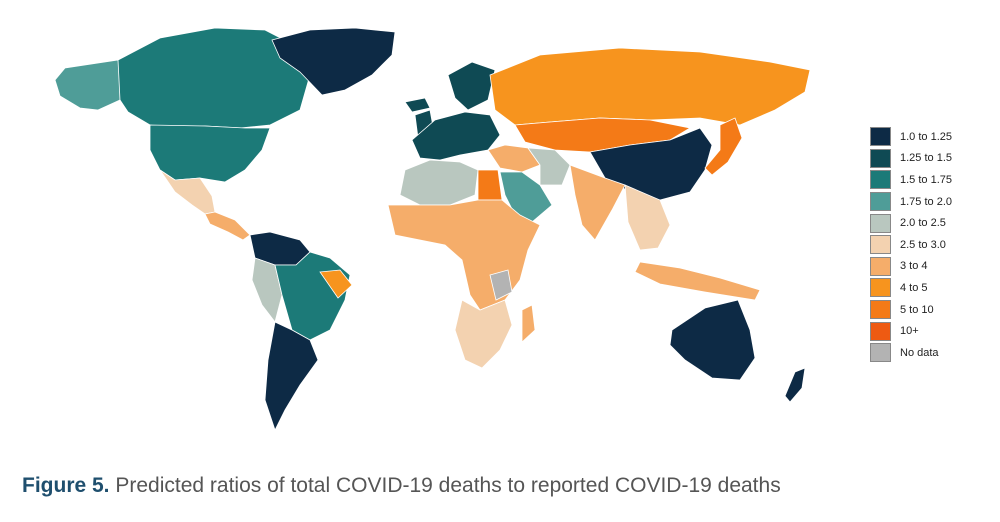 This screenshot has height=522, width=1000. Describe the element at coordinates (926, 201) in the screenshot. I see `legend-label: 1.75 to 2.0` at that location.